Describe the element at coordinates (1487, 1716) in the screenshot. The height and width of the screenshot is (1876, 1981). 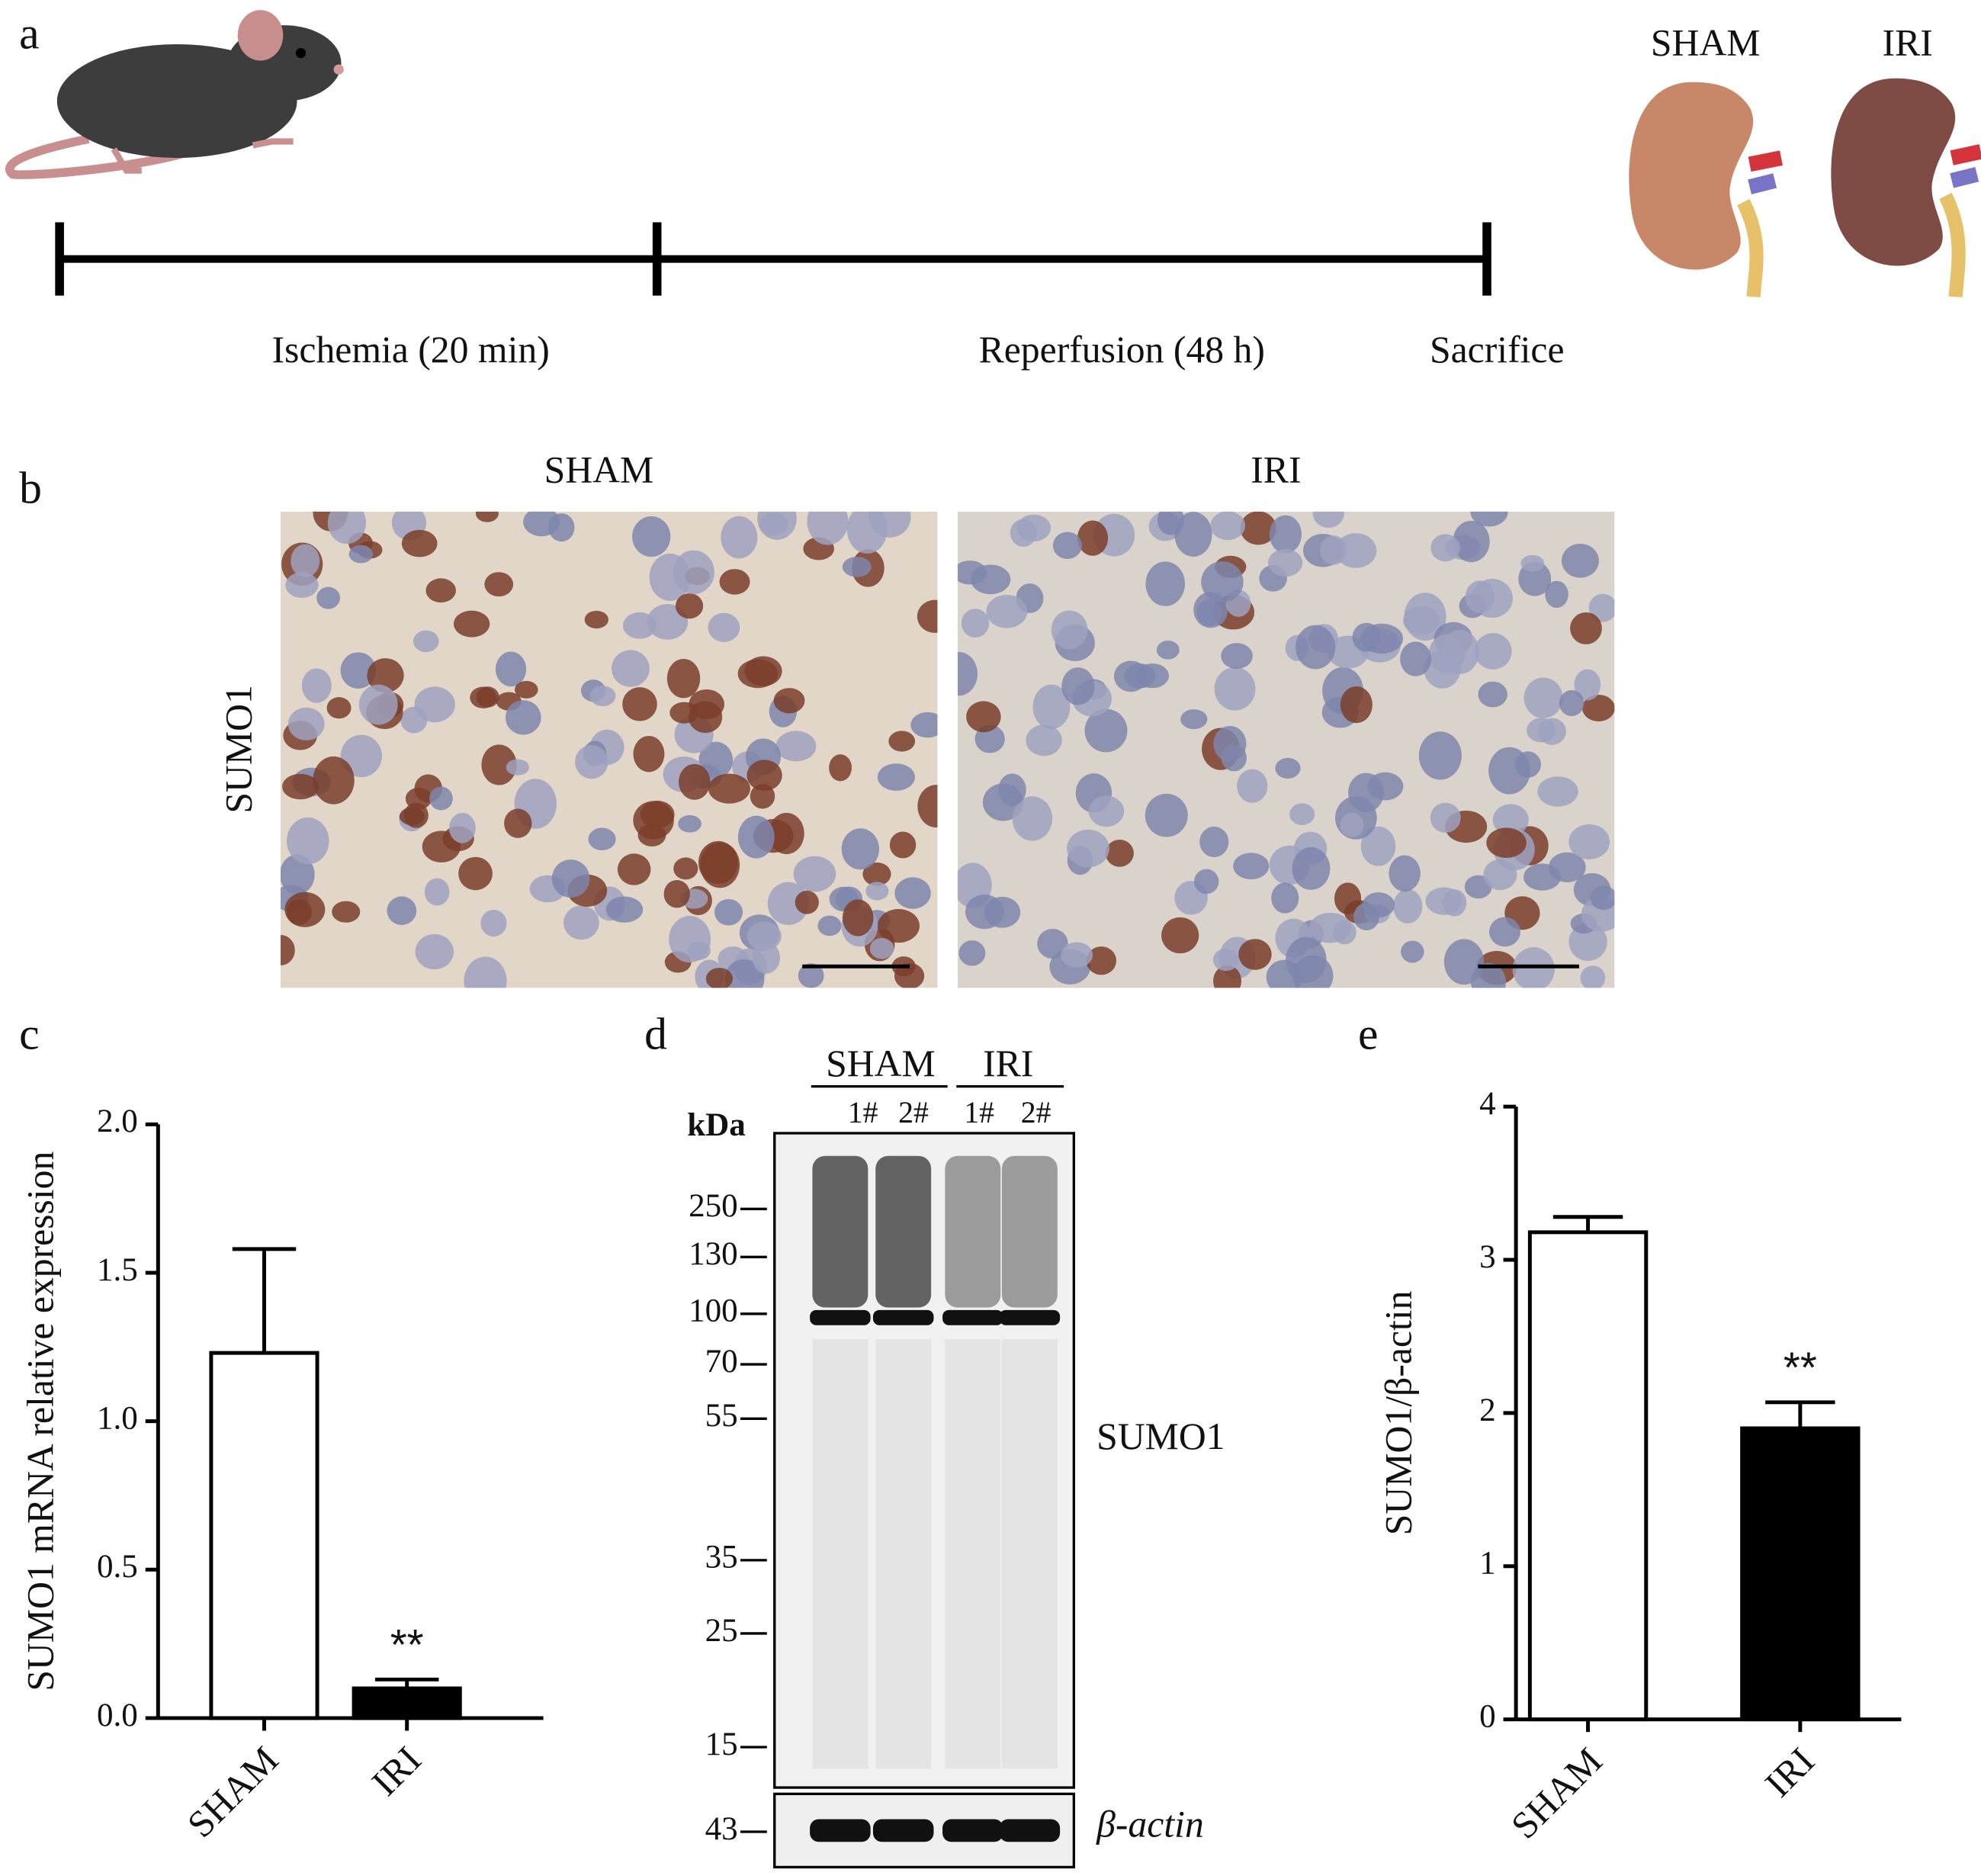
I see `y-tick-label: 0` at that location.